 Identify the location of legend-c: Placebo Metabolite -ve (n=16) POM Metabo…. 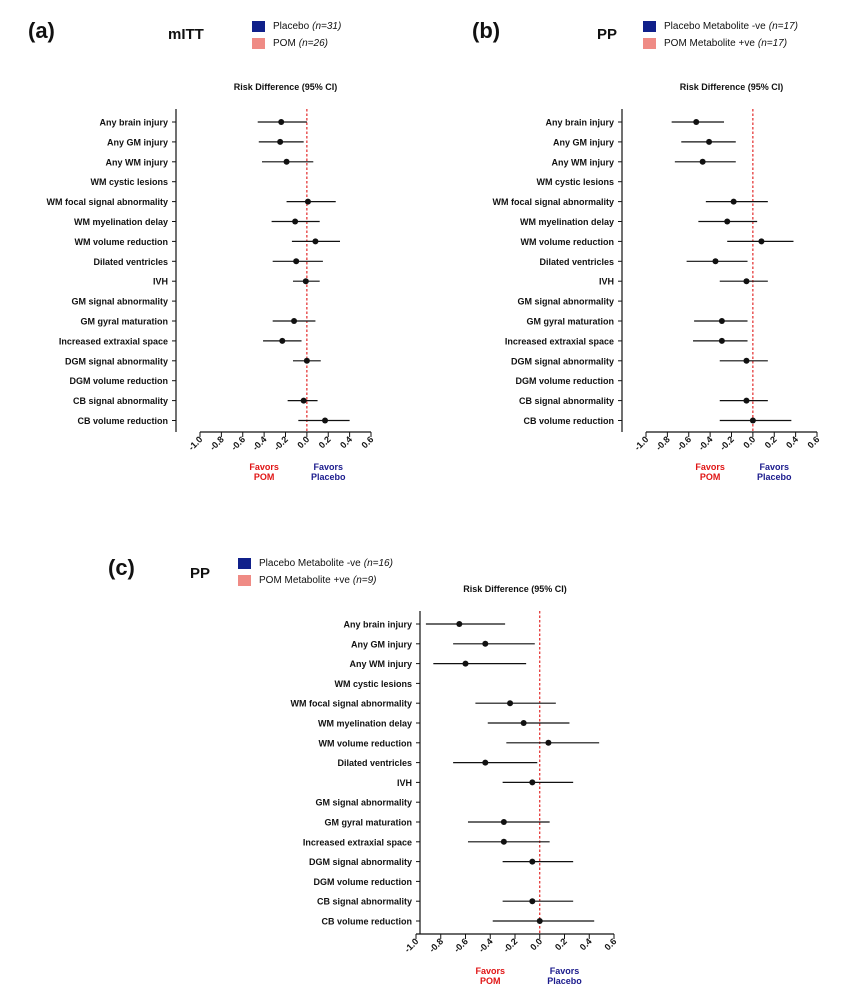
(315, 572).